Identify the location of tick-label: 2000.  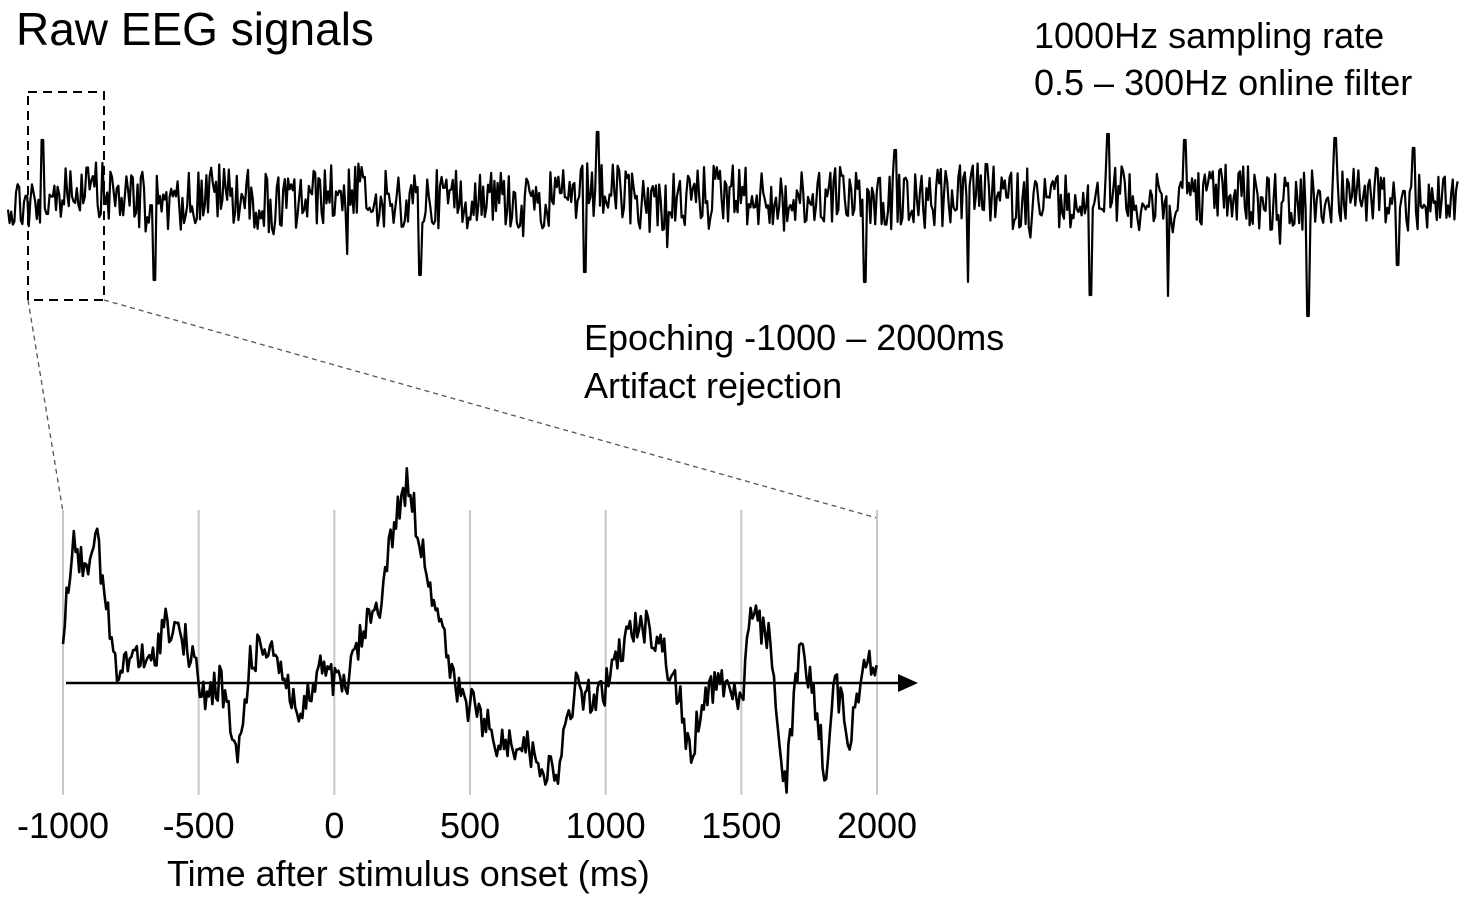
(877, 825).